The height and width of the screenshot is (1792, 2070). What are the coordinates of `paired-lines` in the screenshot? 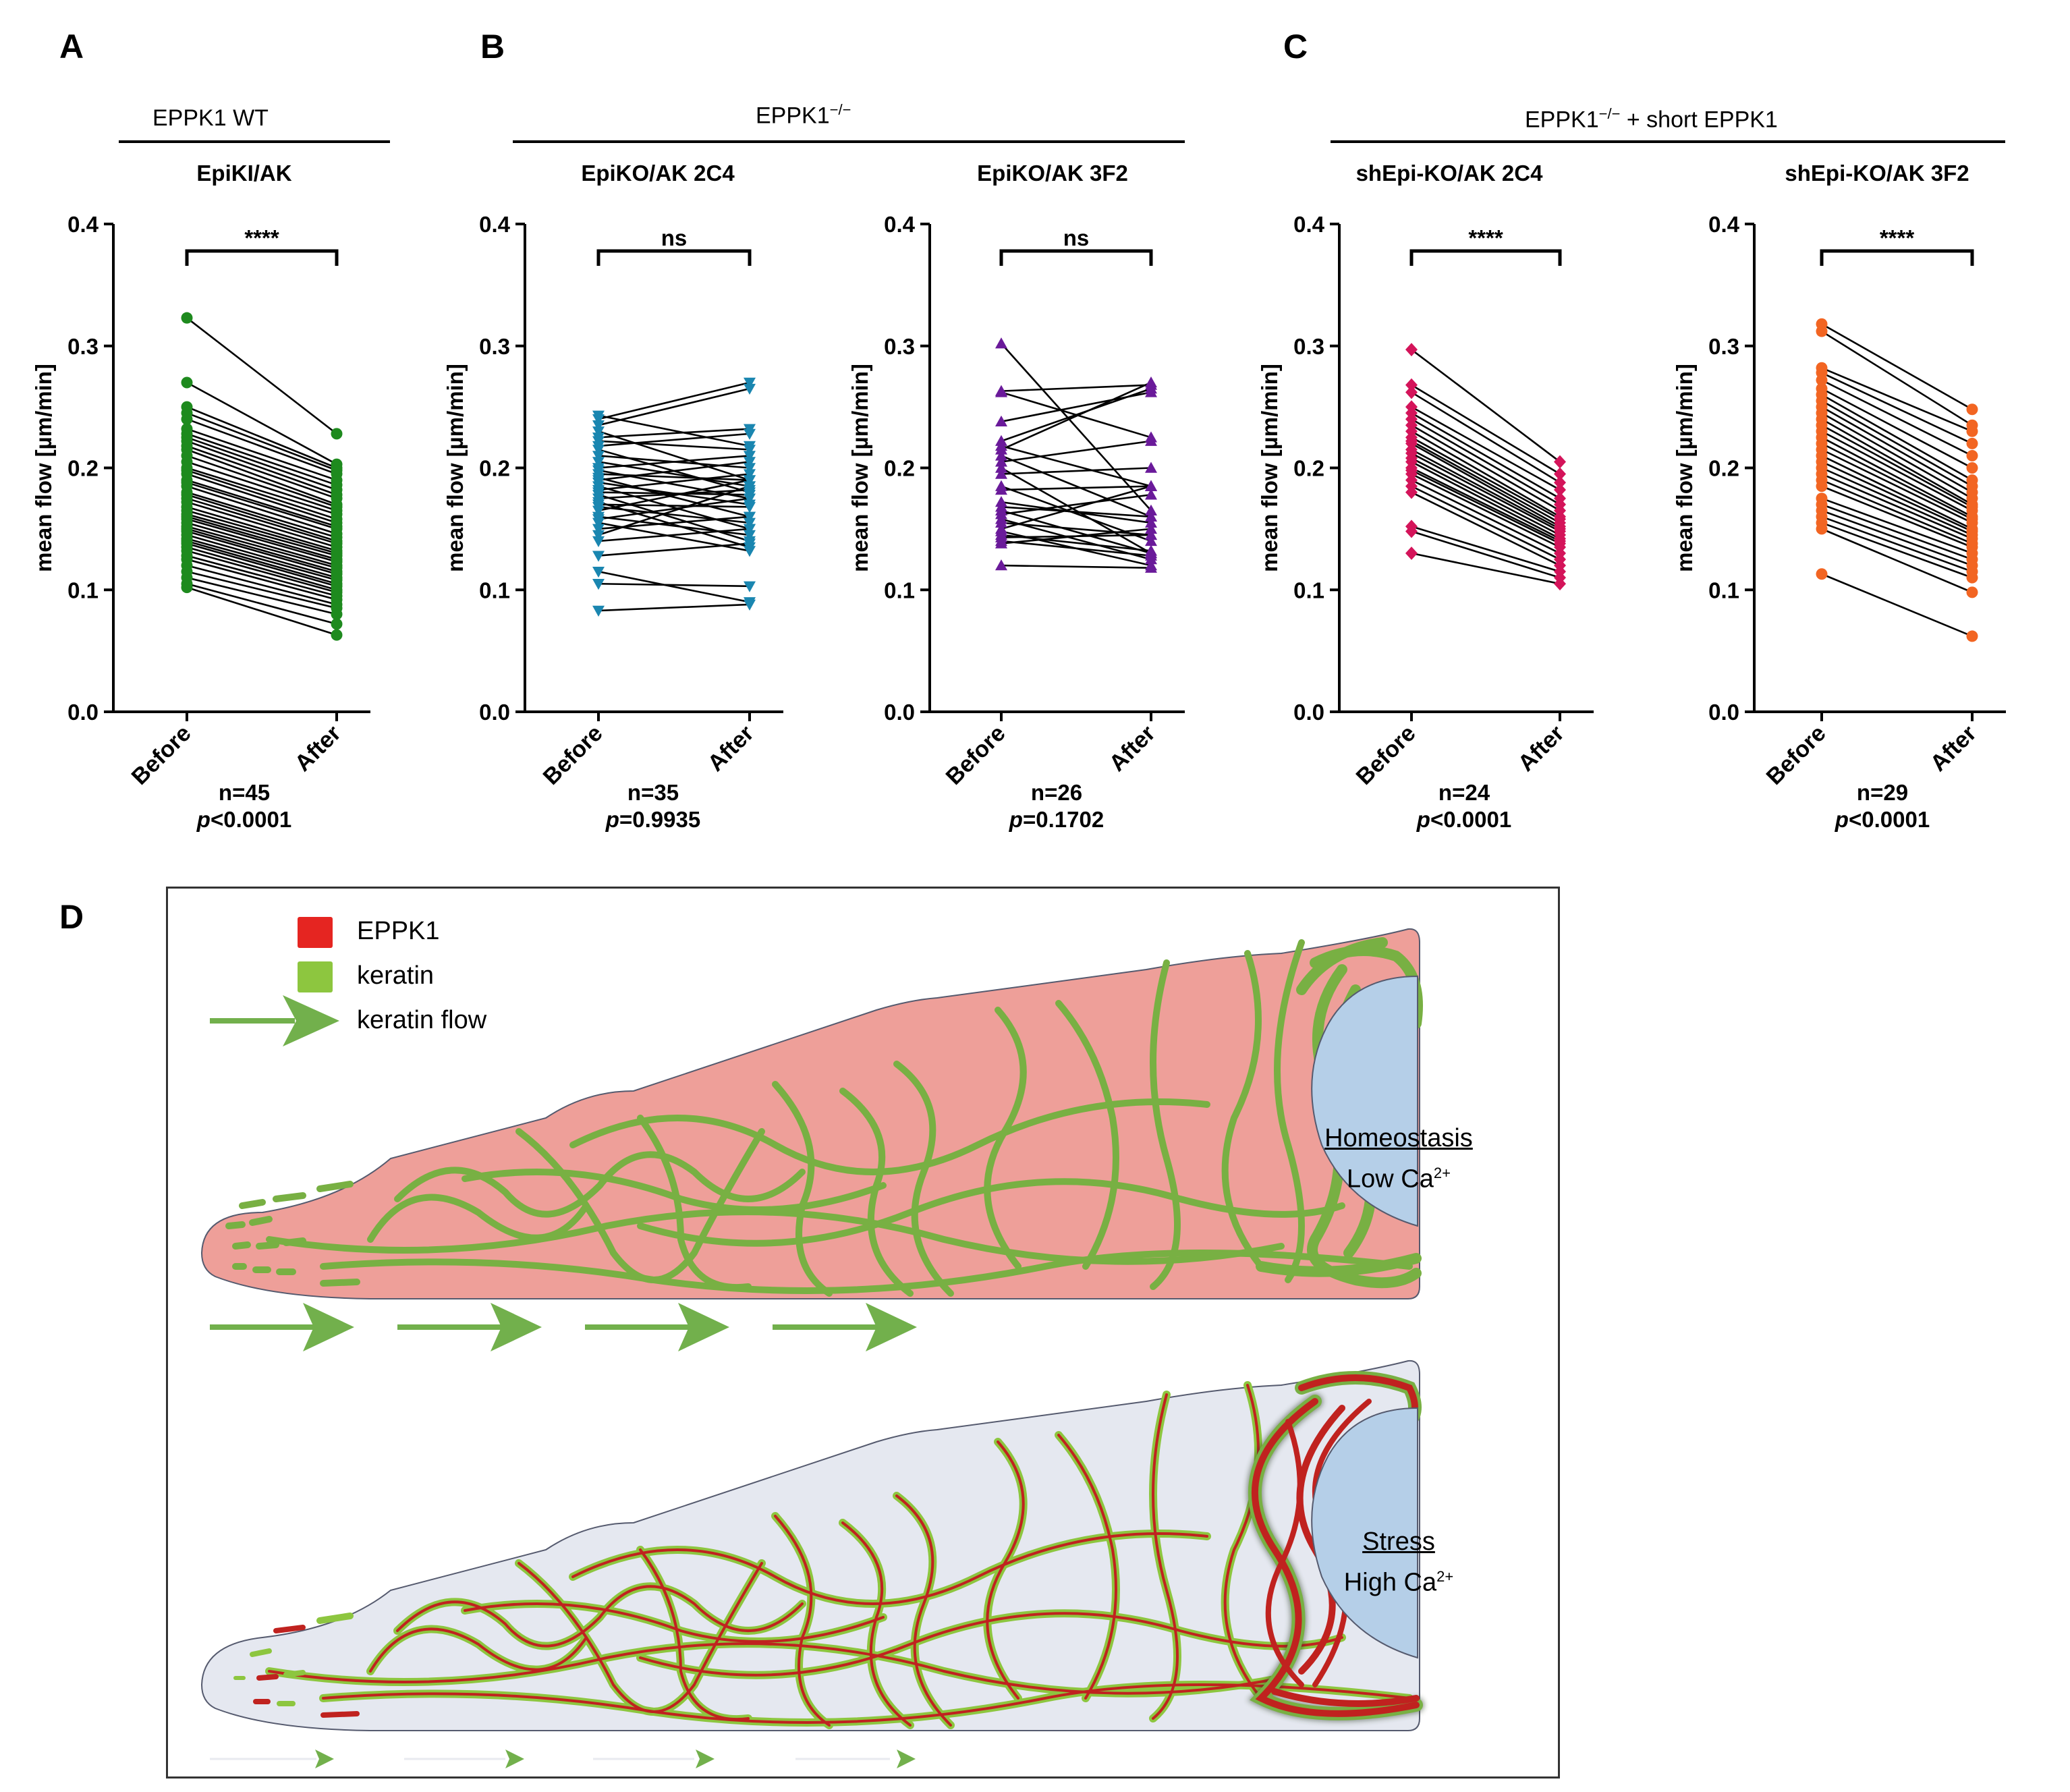 It's located at (261, 476).